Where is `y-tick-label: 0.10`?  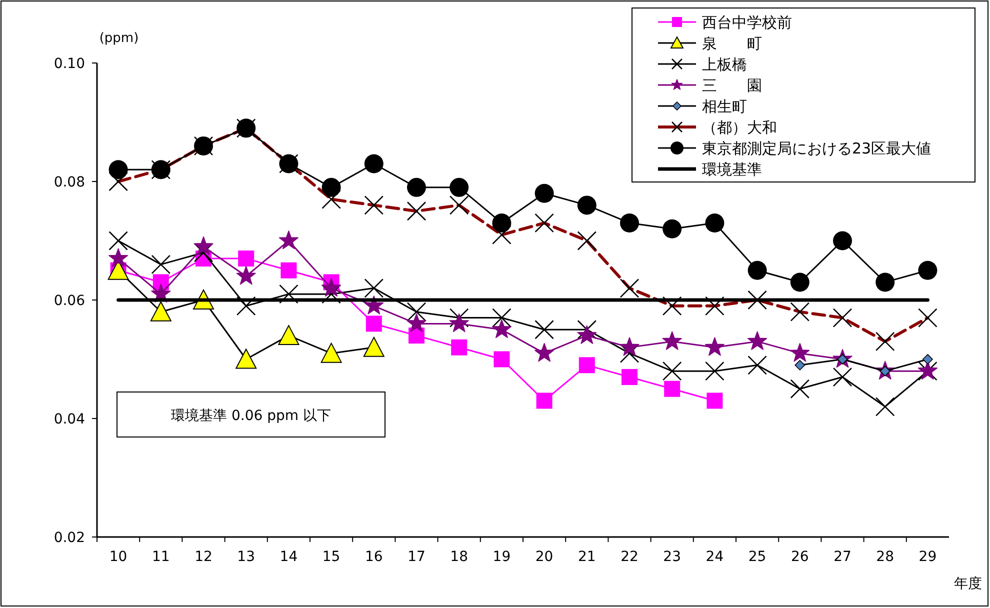
y-tick-label: 0.10 is located at coordinates (69, 64).